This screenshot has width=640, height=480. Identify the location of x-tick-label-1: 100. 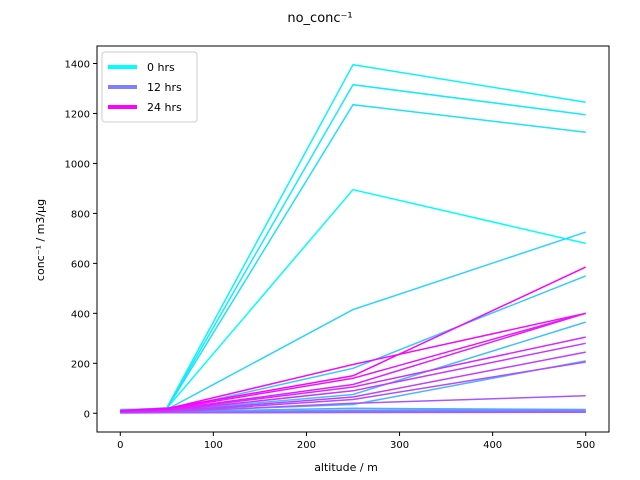
(213, 445).